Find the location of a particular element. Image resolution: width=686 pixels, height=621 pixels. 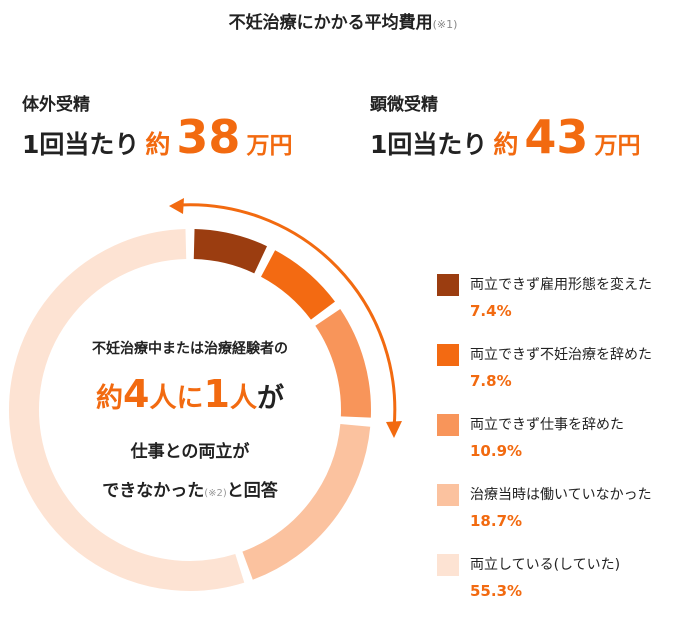

center-note: (※2) is located at coordinates (215, 493).